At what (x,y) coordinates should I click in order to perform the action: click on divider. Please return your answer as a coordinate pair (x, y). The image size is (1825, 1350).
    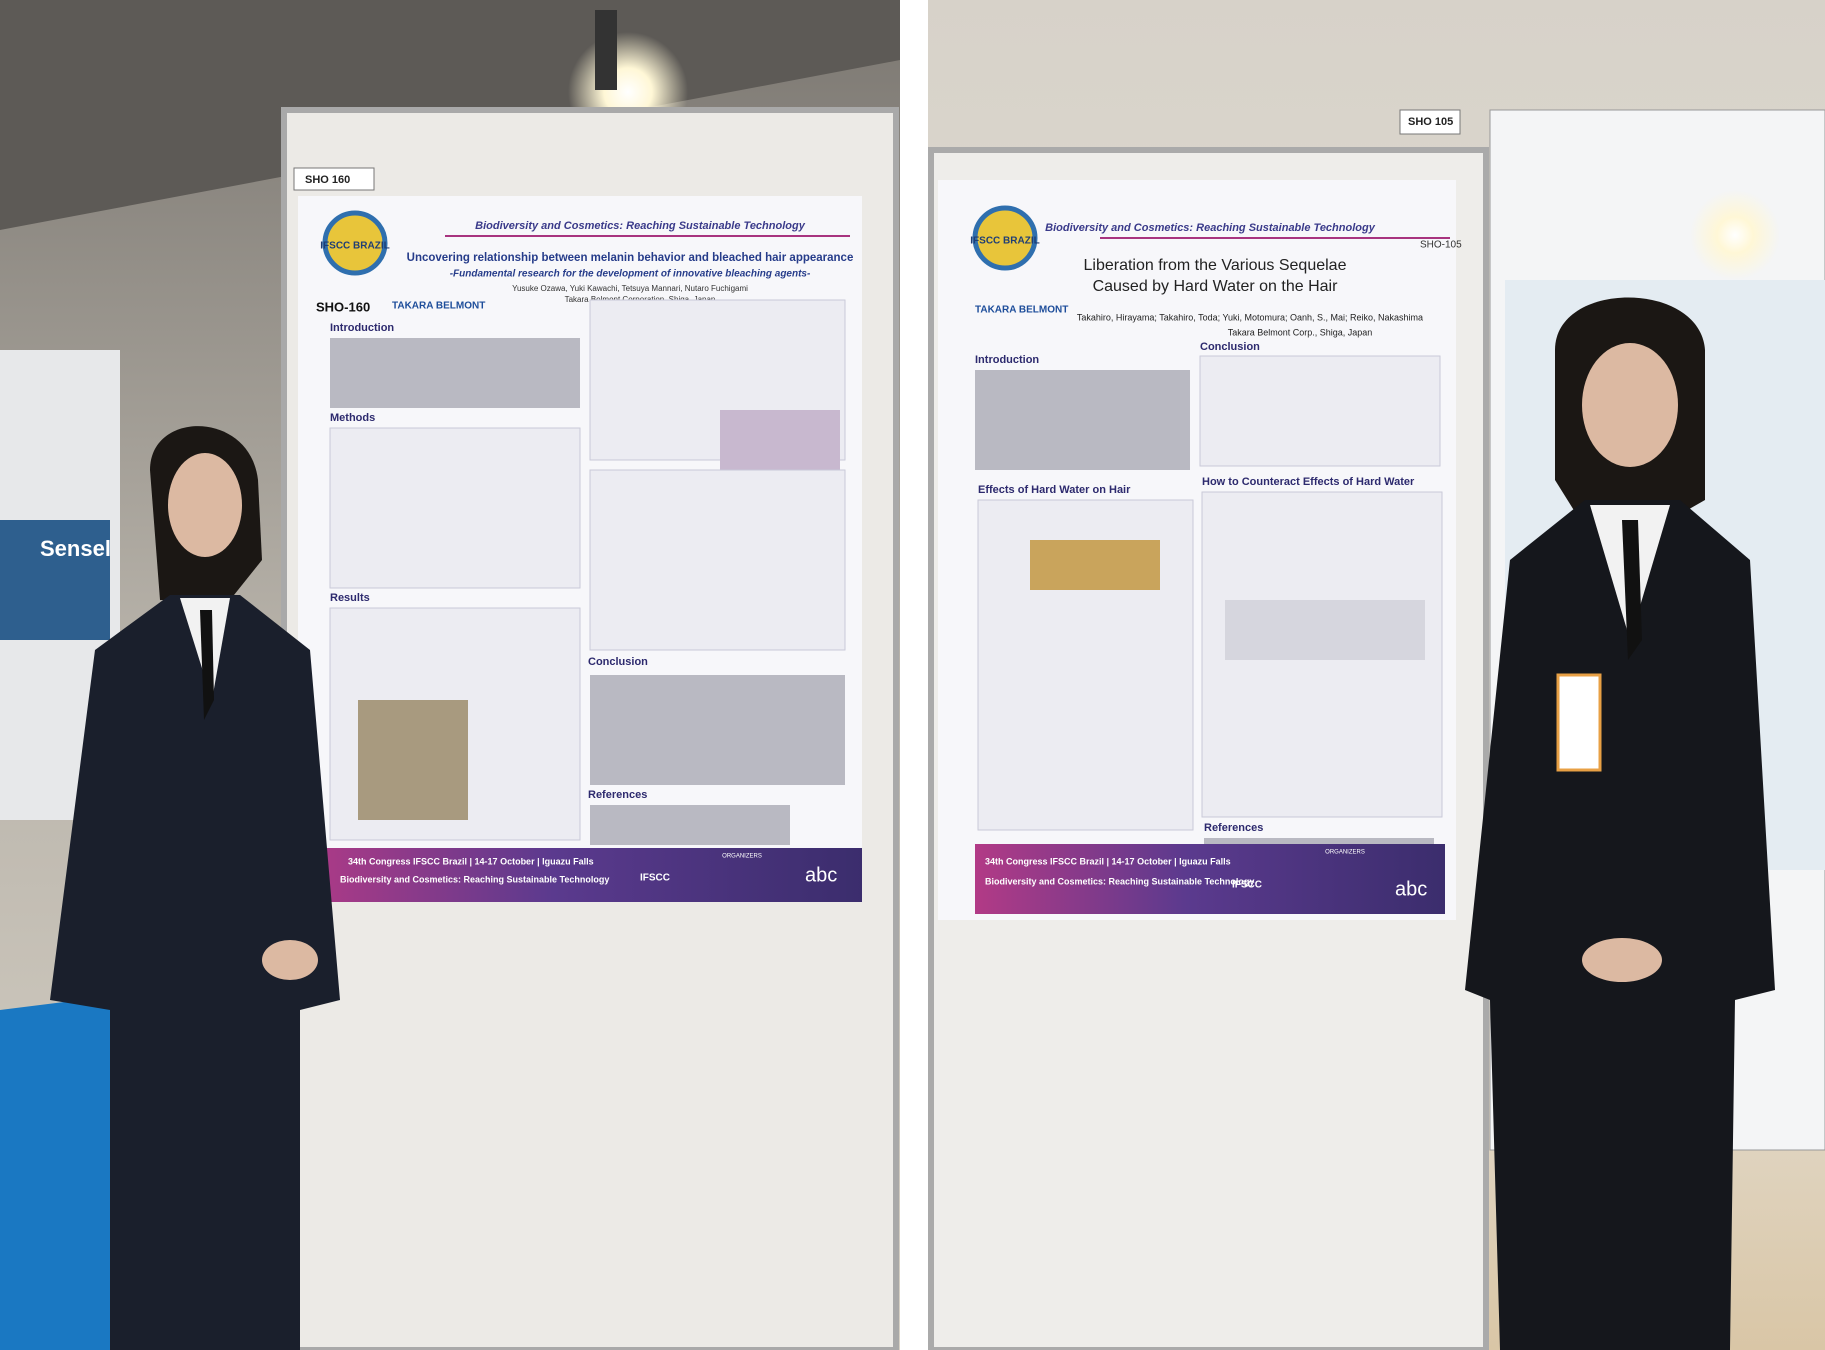
    Looking at the image, I should click on (914, 675).